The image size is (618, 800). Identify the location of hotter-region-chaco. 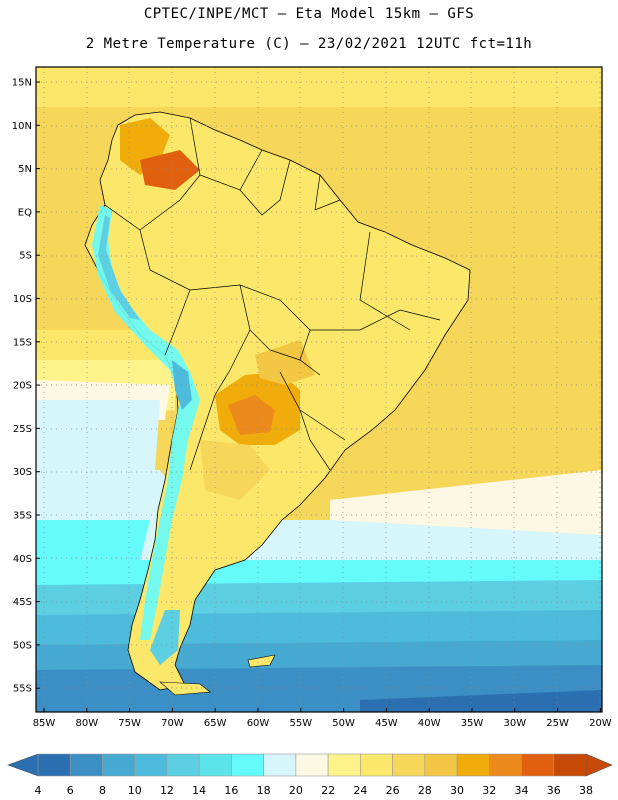
(251, 415).